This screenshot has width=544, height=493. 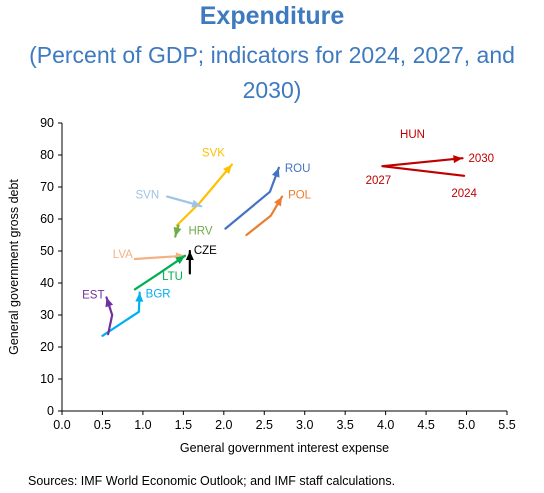 What do you see at coordinates (506, 425) in the screenshot?
I see `x-tick-label: 5.5` at bounding box center [506, 425].